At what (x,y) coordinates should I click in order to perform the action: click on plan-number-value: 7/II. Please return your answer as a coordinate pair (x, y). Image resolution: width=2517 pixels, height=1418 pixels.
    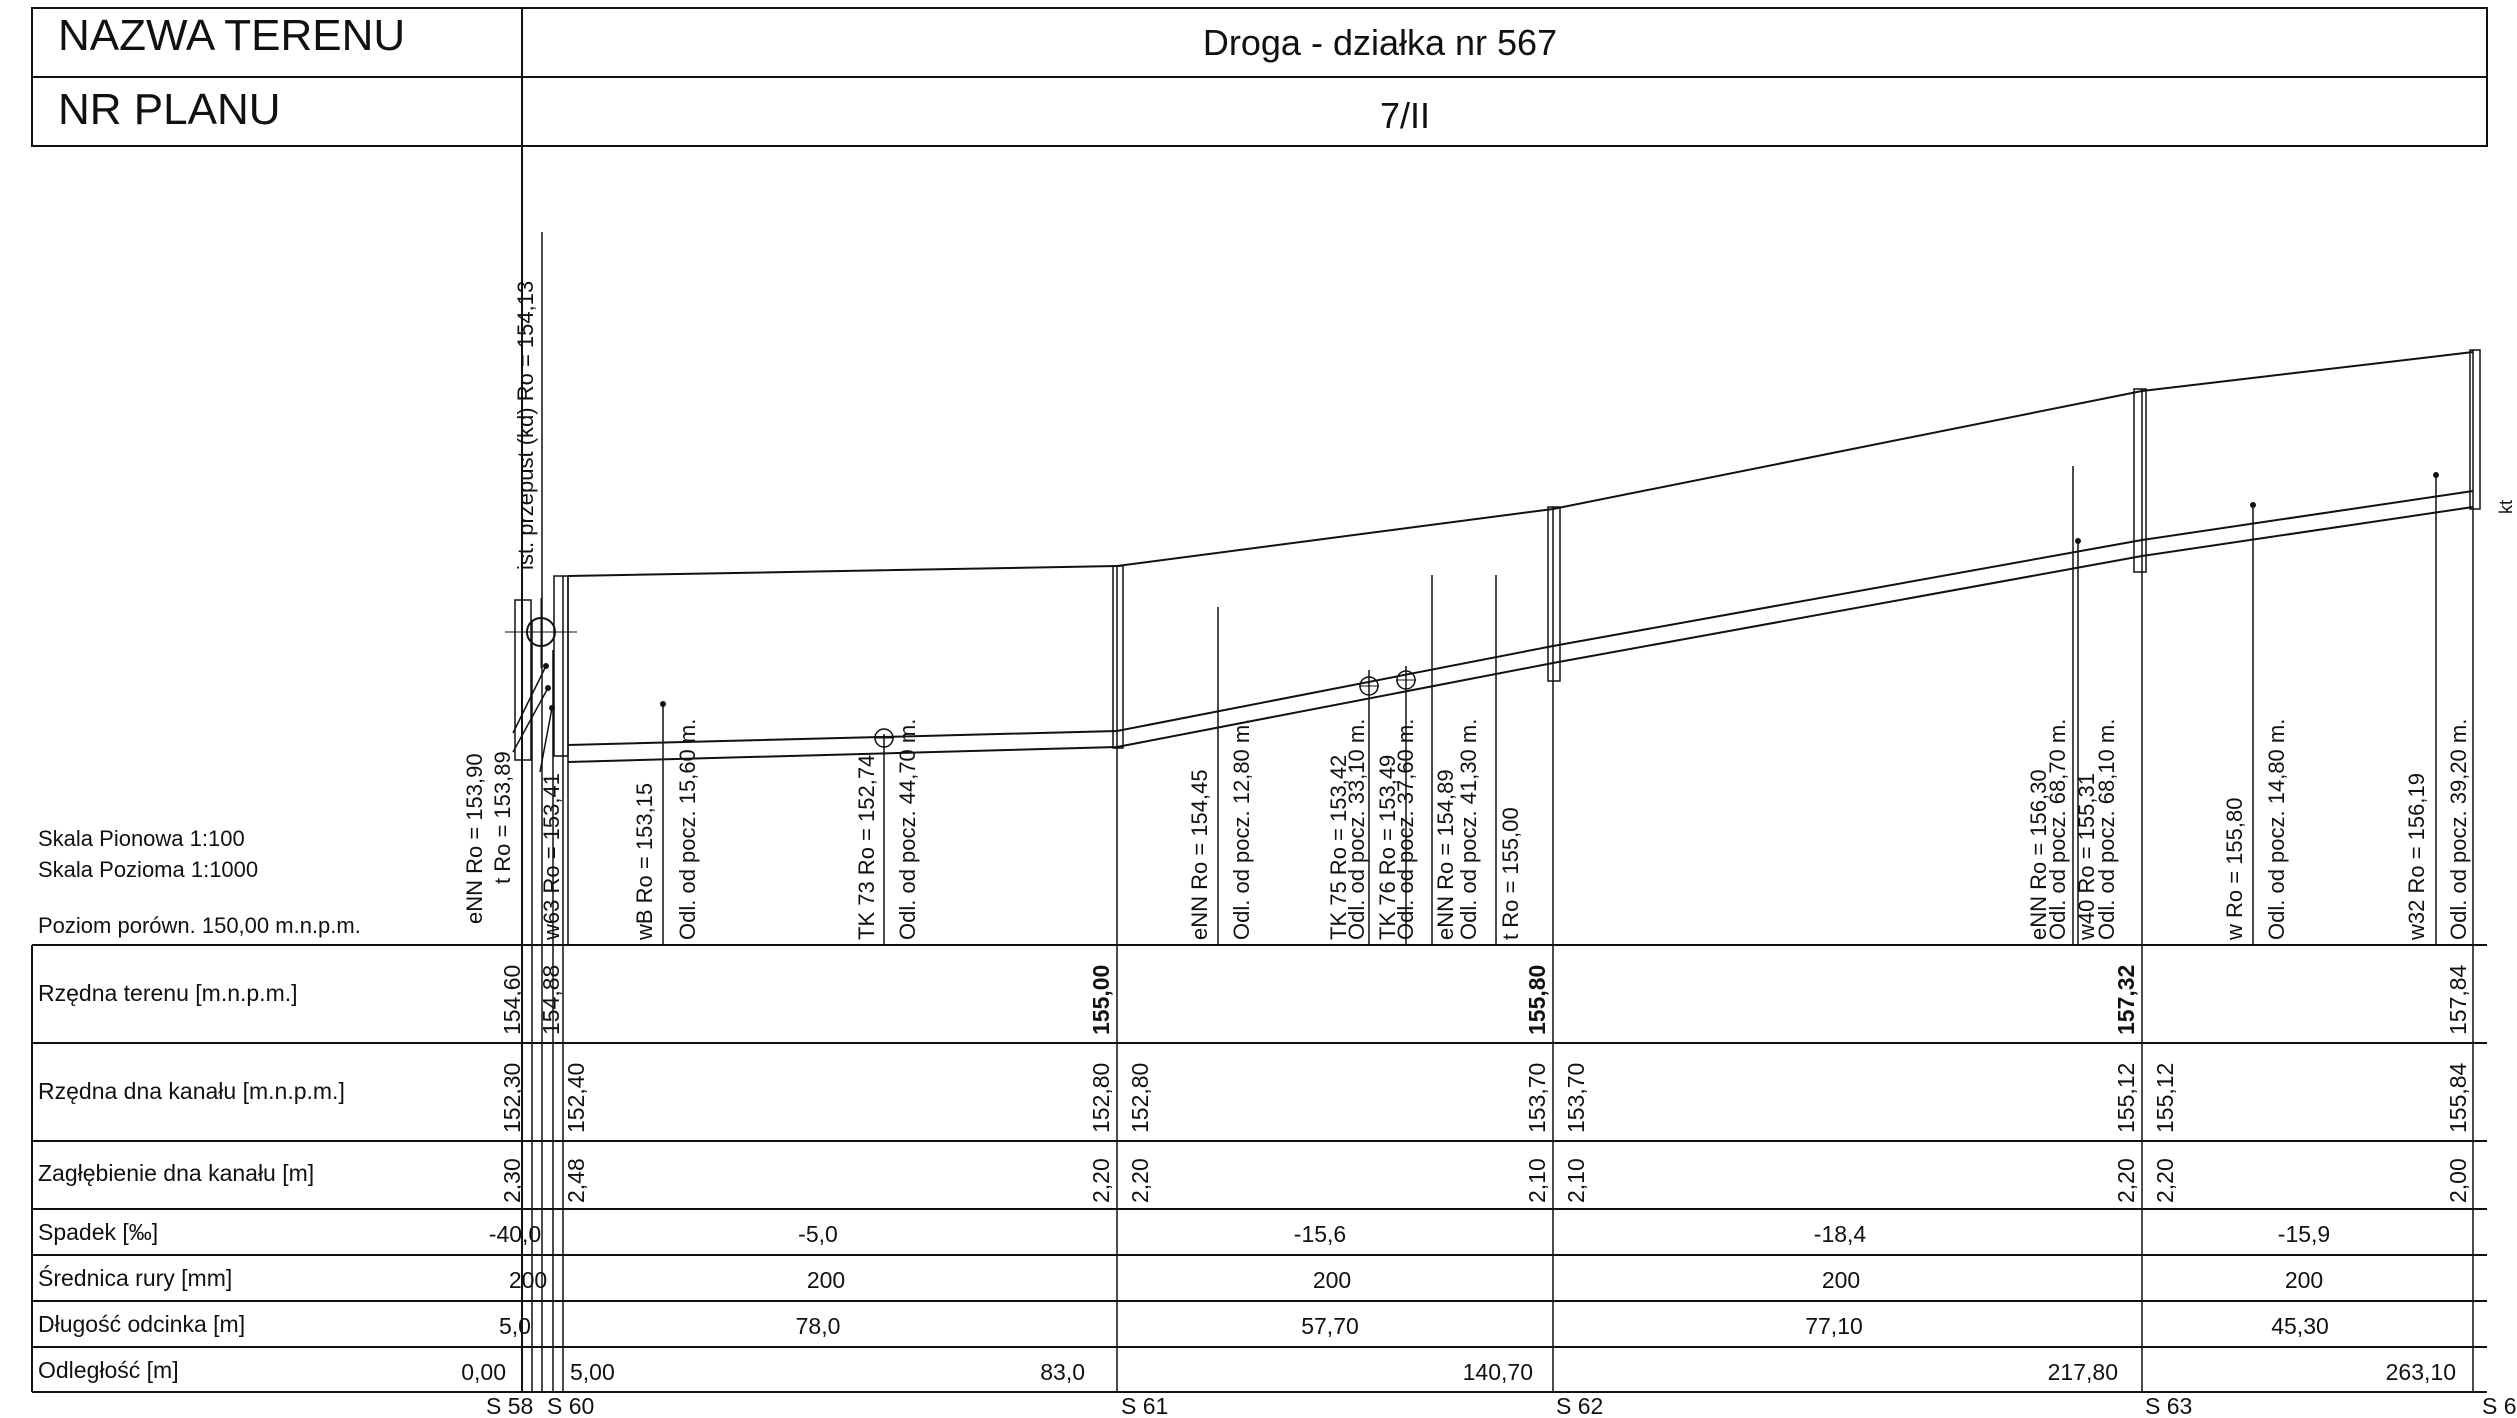
    Looking at the image, I should click on (1405, 115).